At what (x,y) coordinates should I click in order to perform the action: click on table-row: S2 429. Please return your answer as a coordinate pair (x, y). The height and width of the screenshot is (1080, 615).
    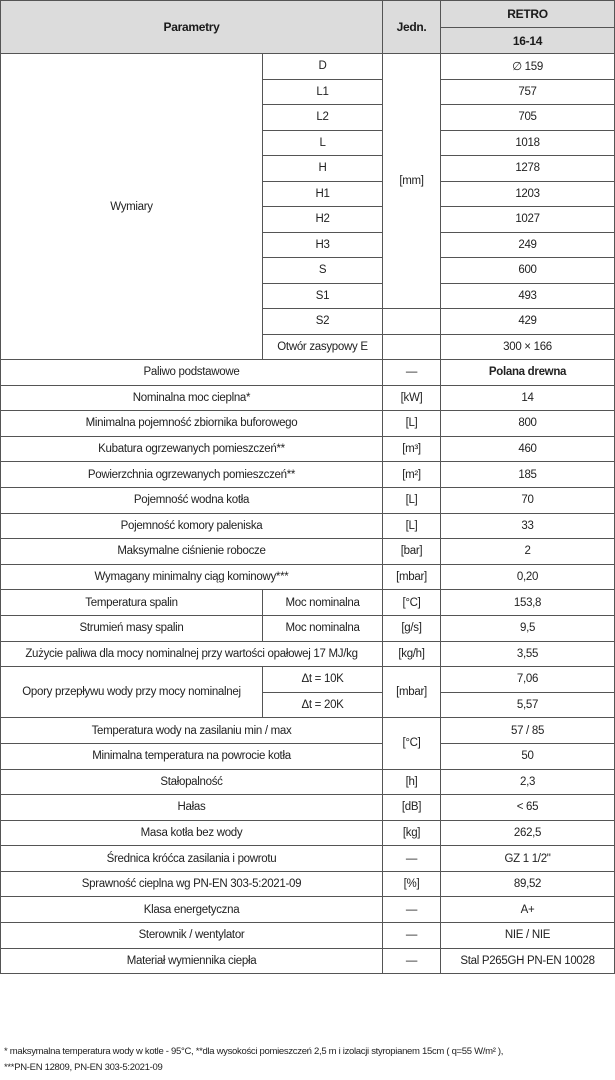
    Looking at the image, I should click on (308, 321).